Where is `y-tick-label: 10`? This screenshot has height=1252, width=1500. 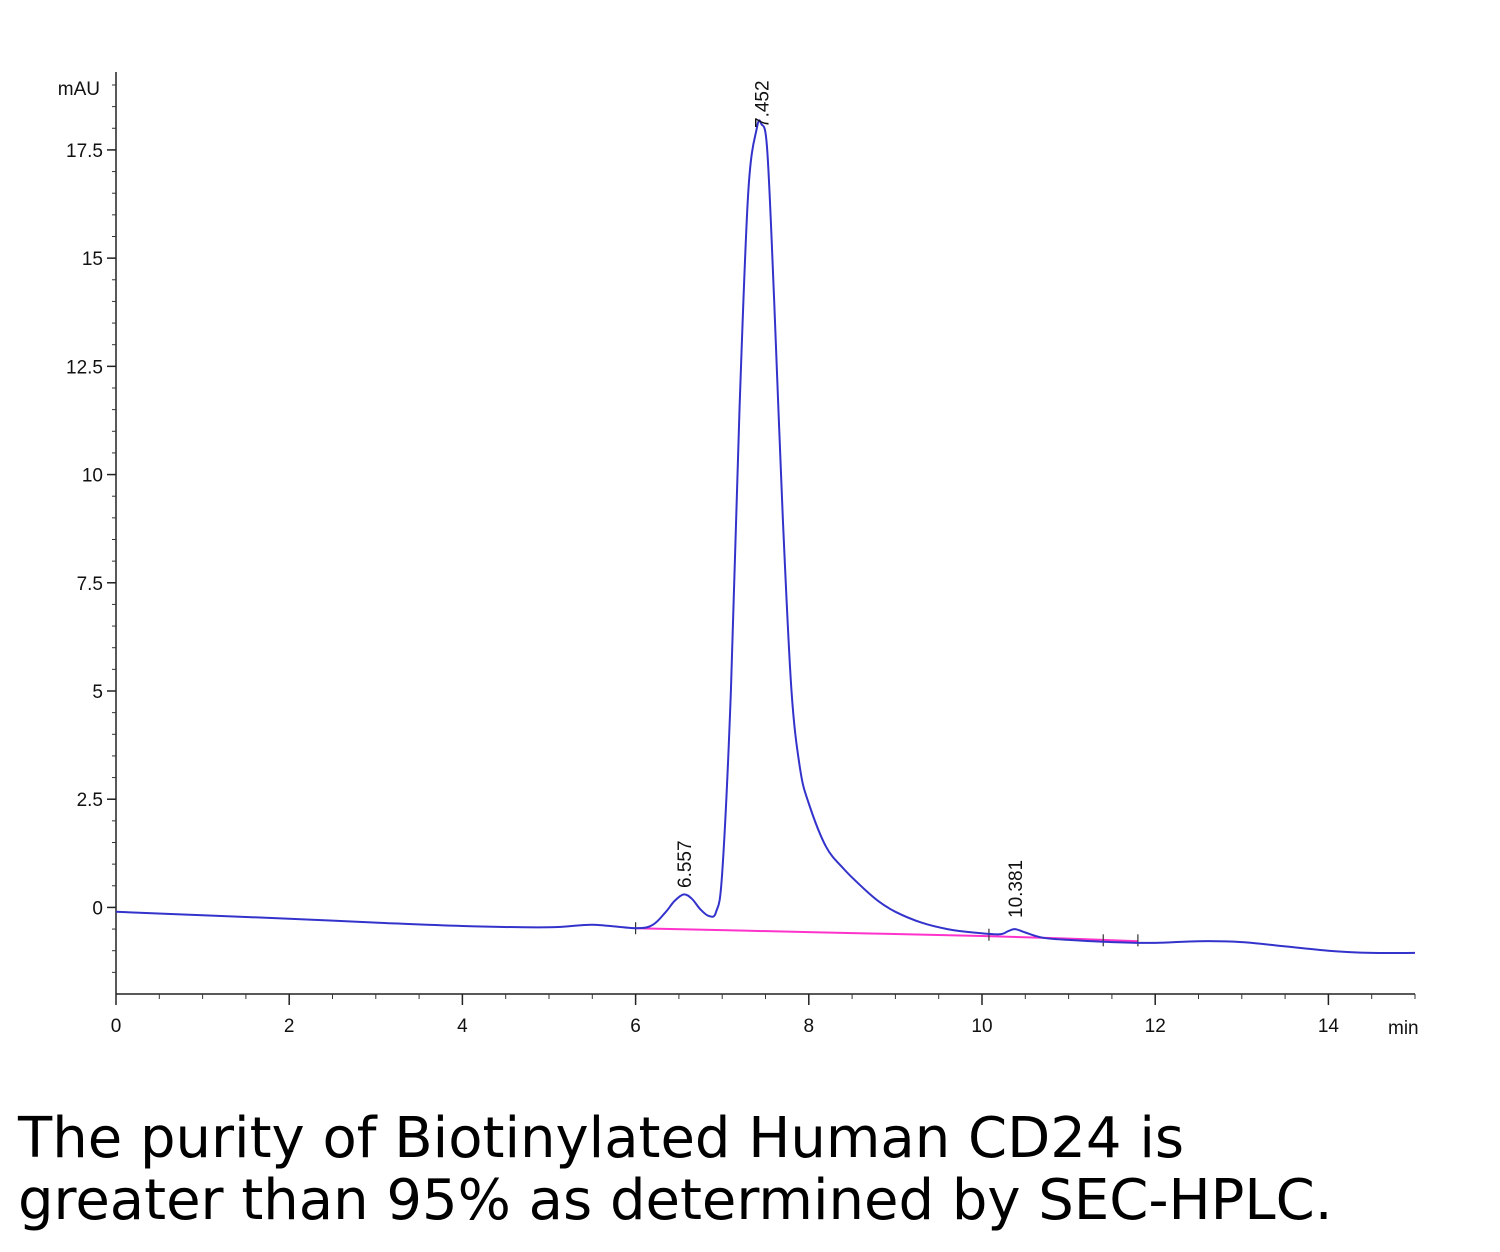
y-tick-label: 10 is located at coordinates (92, 476).